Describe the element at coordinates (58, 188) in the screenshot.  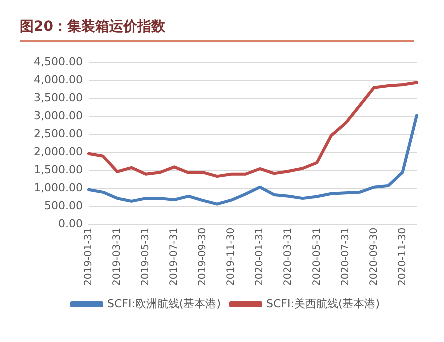
I see `y-tick-label: 1,000.00` at that location.